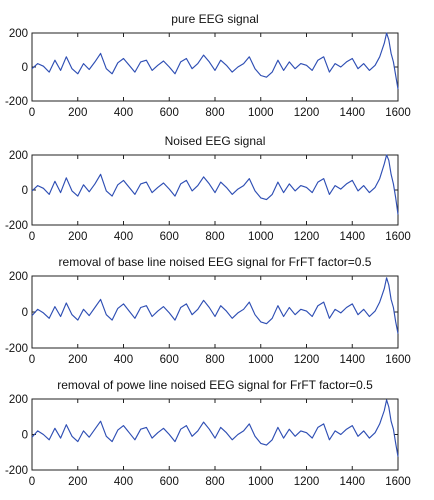 The width and height of the screenshot is (434, 500). Describe the element at coordinates (214, 19) in the screenshot. I see `plot-title: pure EEG signal` at that location.